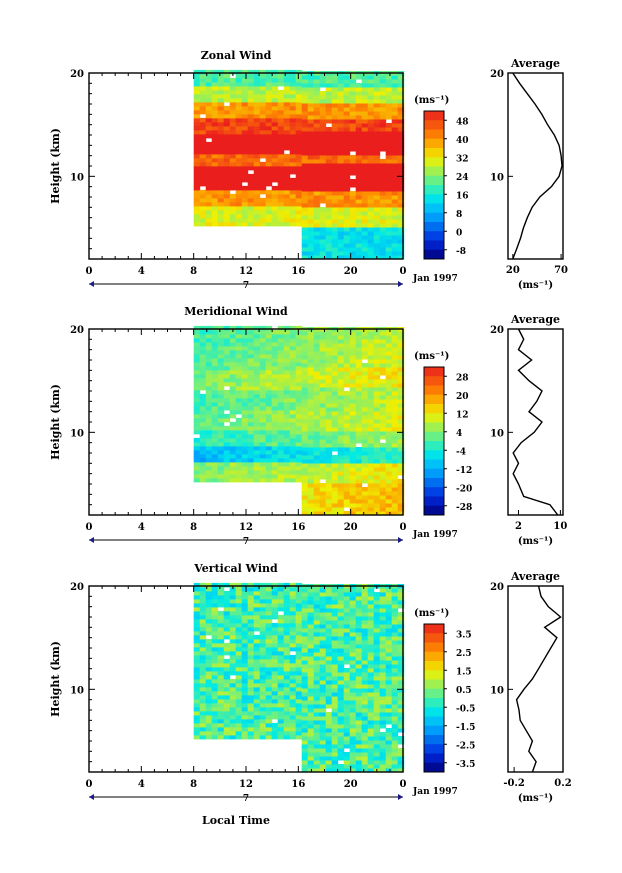 The image size is (622, 873). What do you see at coordinates (459, 233) in the screenshot?
I see `p1-colorbar-tick-label: 0` at bounding box center [459, 233].